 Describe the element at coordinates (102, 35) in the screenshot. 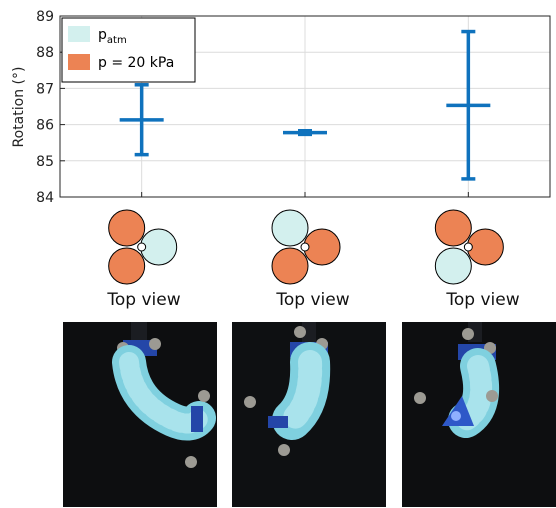

I see `legend-label-atm-main: p` at that location.